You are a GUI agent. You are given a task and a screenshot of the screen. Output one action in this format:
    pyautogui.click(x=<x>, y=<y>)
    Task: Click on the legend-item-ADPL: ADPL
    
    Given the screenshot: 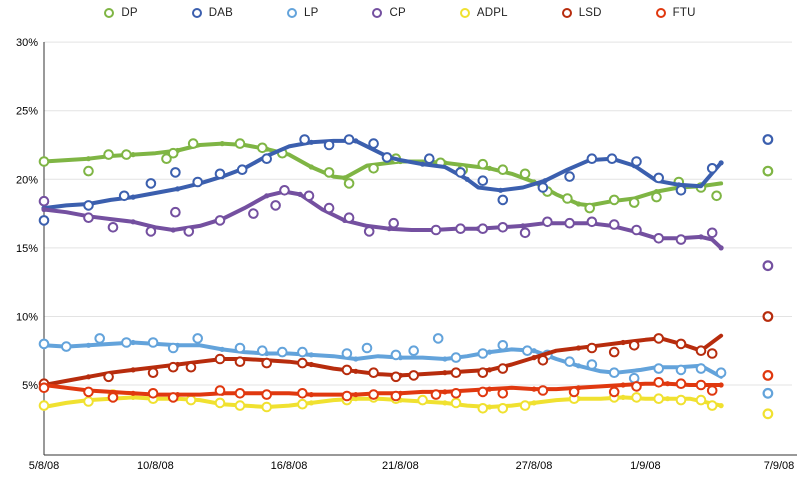 What is the action you would take?
    pyautogui.click(x=483, y=13)
    